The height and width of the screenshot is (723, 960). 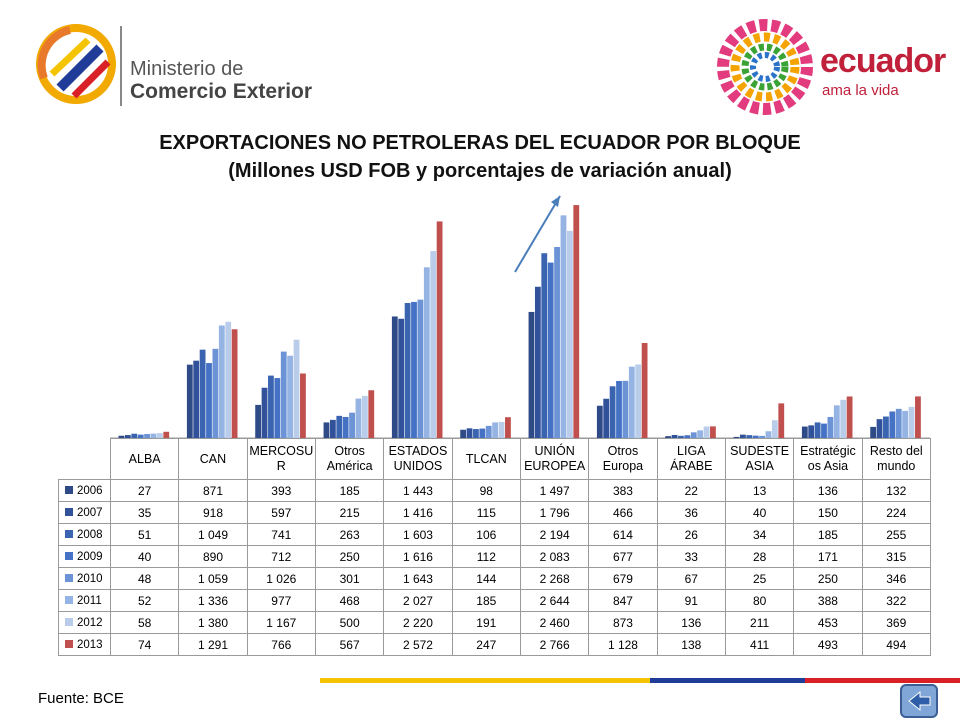 I want to click on data-label: 614, so click(x=623, y=534).